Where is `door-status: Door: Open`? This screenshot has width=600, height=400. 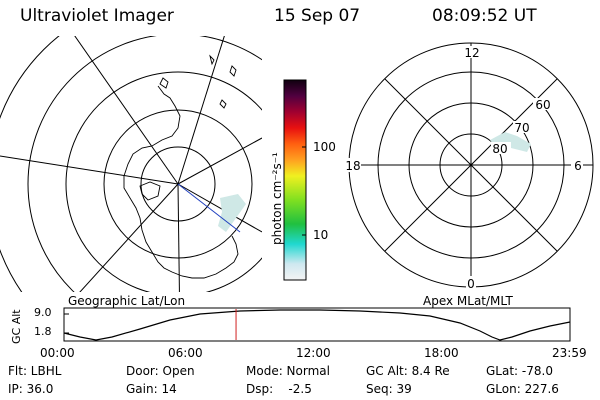
door-status: Door: Open is located at coordinates (160, 371).